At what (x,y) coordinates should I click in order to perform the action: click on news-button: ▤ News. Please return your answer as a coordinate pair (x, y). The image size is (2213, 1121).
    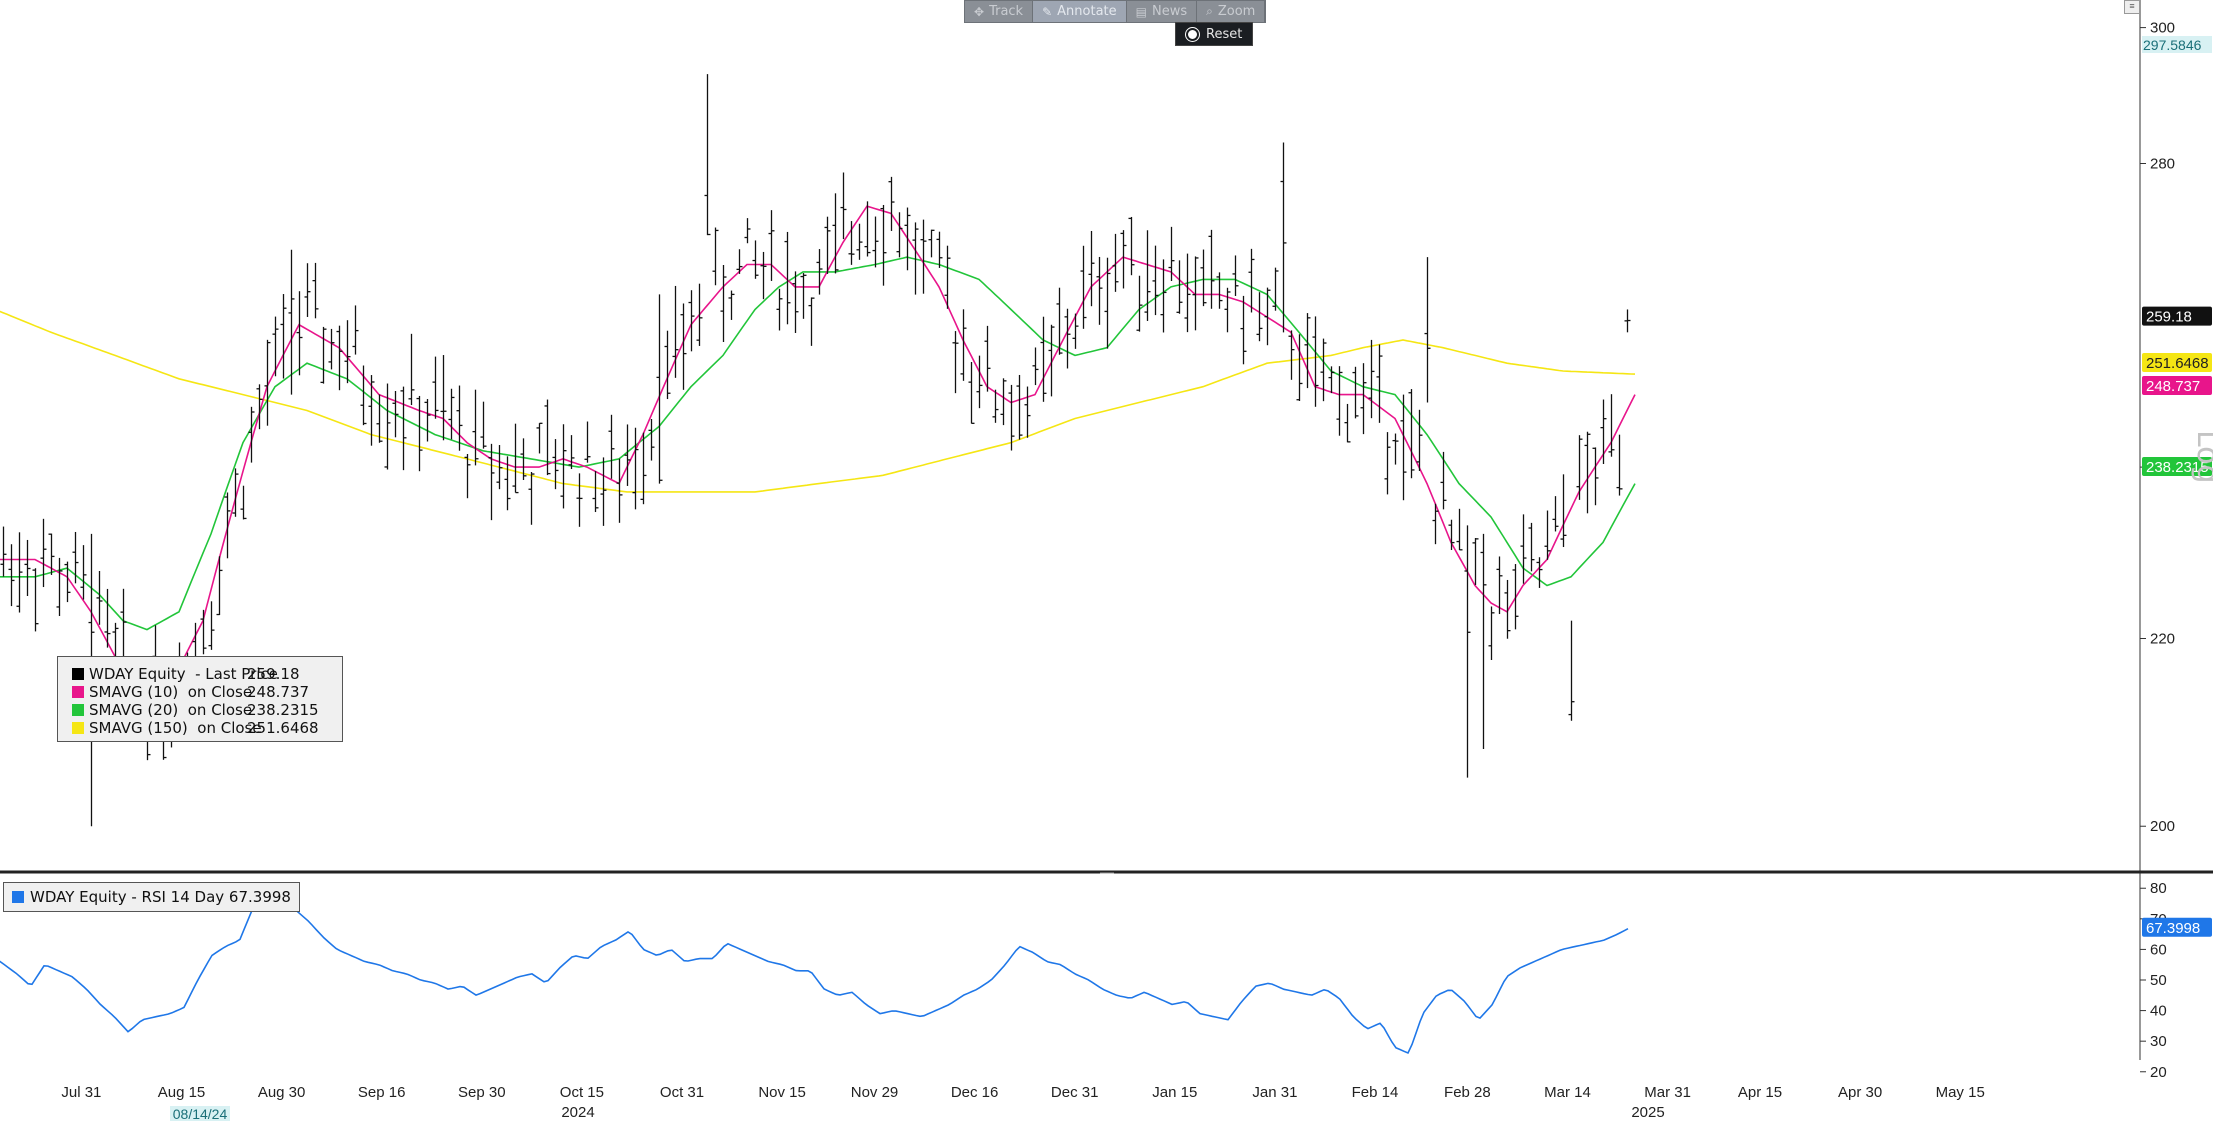
    Looking at the image, I should click on (1162, 11).